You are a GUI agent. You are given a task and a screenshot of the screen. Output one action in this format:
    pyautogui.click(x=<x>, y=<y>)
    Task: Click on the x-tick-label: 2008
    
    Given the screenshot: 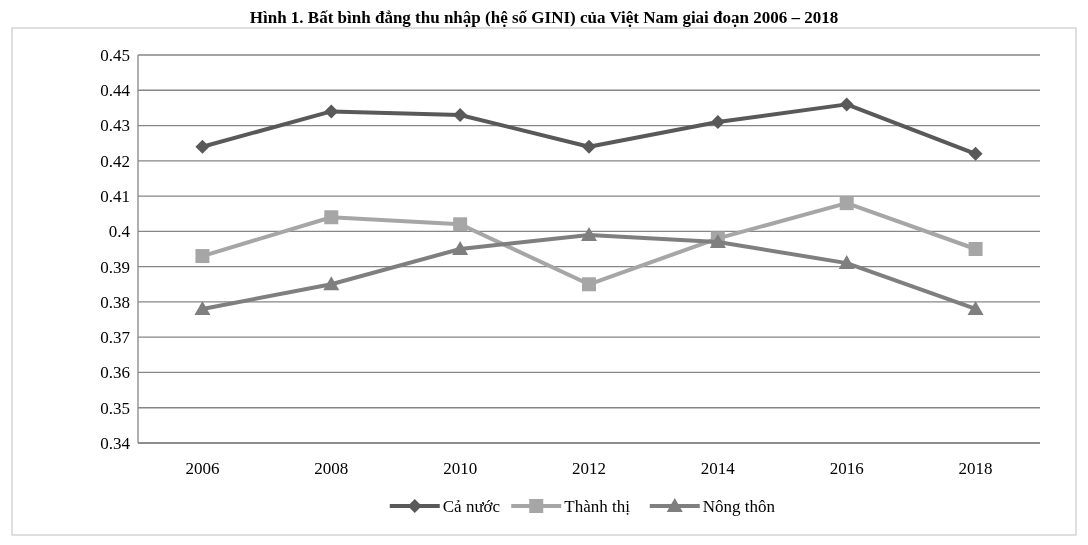 What is the action you would take?
    pyautogui.click(x=331, y=468)
    